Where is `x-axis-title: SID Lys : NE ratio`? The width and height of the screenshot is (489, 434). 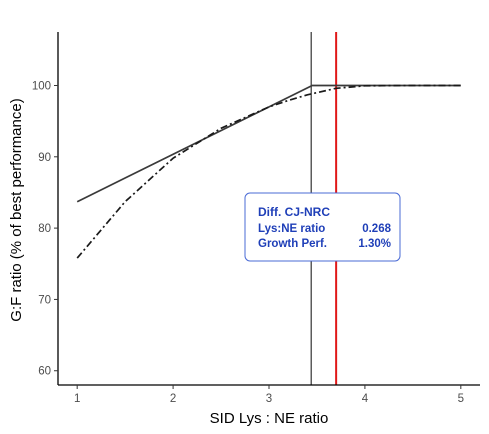 x-axis-title: SID Lys : NE ratio is located at coordinates (269, 418).